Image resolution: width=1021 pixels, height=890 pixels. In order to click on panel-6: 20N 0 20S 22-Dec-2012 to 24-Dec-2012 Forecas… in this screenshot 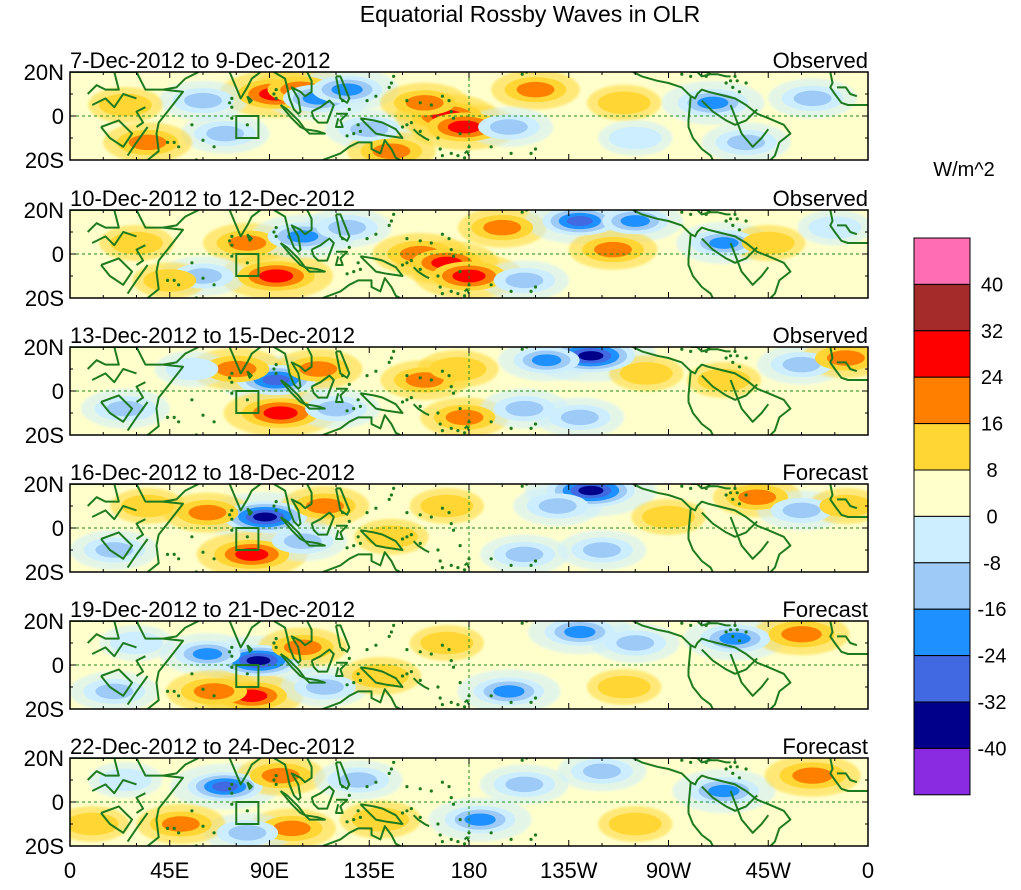, I will do `click(446, 796)`.